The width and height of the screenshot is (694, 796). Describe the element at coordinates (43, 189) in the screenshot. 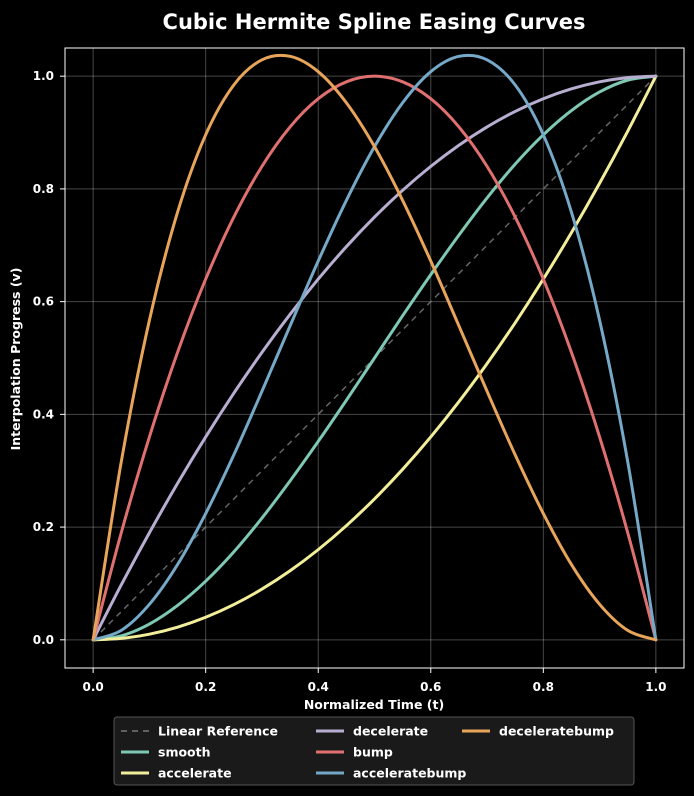

I see `y-tick-label-4: 0.8` at that location.